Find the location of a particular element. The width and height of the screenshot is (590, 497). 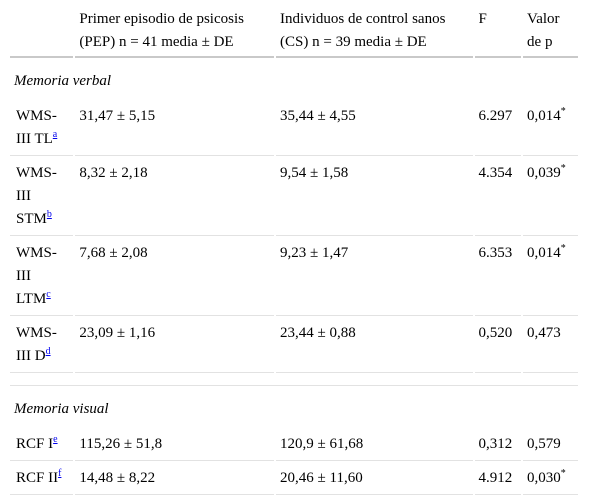

section-title-verbal: Memoria verbal is located at coordinates (63, 81).